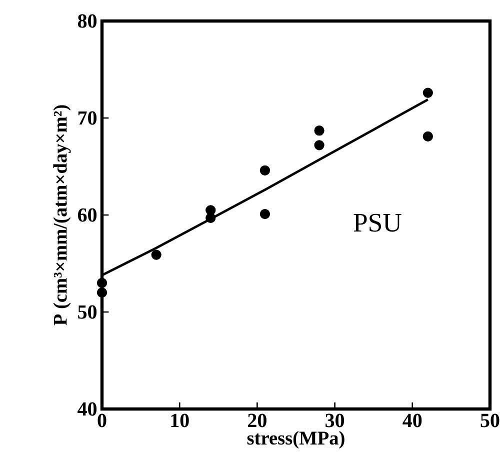 Image resolution: width=504 pixels, height=469 pixels. I want to click on y-axis-title: P (cm³×mm/(atm×day×m²), so click(62, 215).